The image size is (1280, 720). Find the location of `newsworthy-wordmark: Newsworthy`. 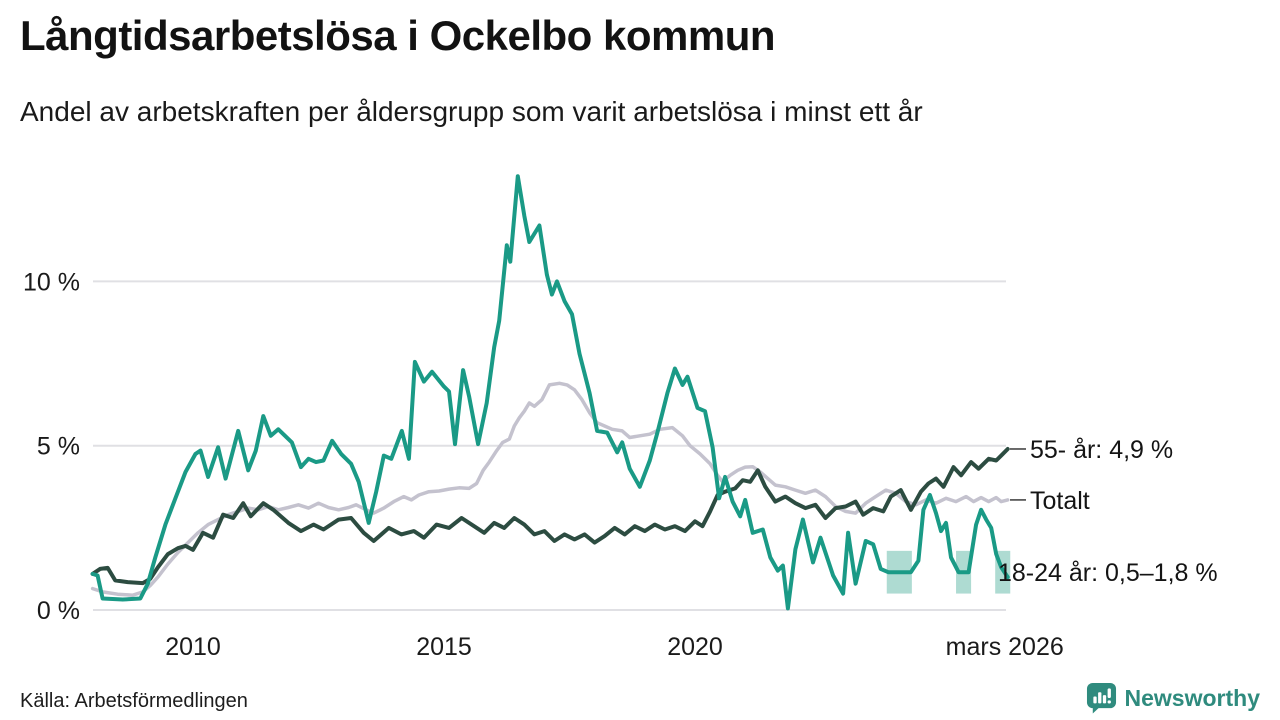

newsworthy-wordmark: Newsworthy is located at coordinates (1192, 697).